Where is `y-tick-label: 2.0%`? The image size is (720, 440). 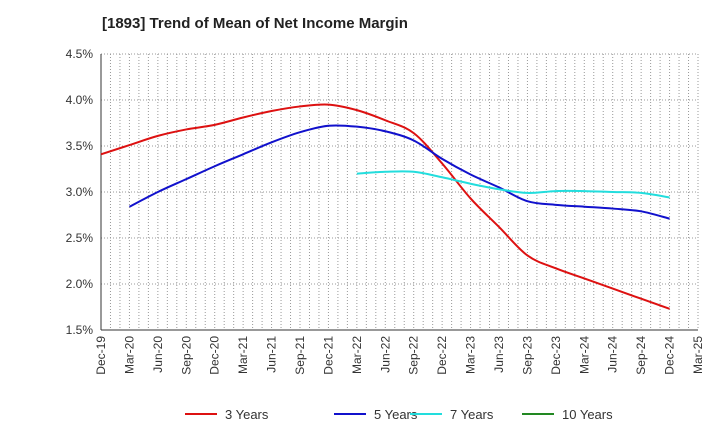 y-tick-label: 2.0% is located at coordinates (80, 284).